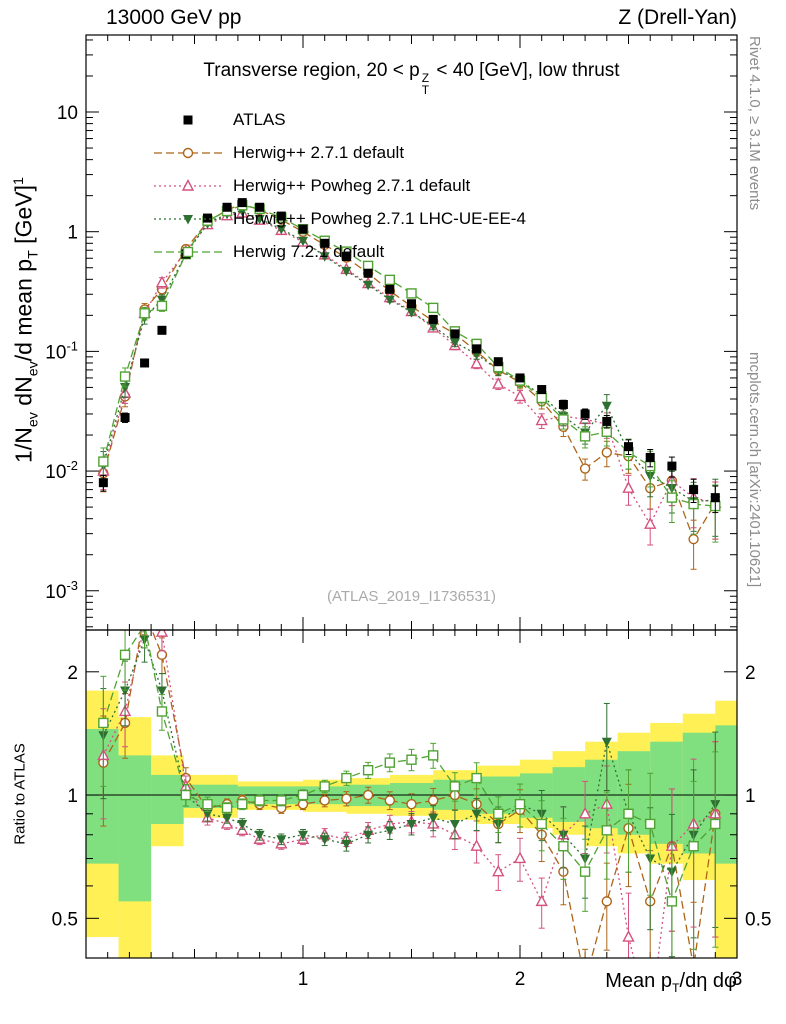 Image resolution: width=786 pixels, height=1024 pixels. What do you see at coordinates (259, 119) in the screenshot?
I see `legend-label: ATLAS` at bounding box center [259, 119].